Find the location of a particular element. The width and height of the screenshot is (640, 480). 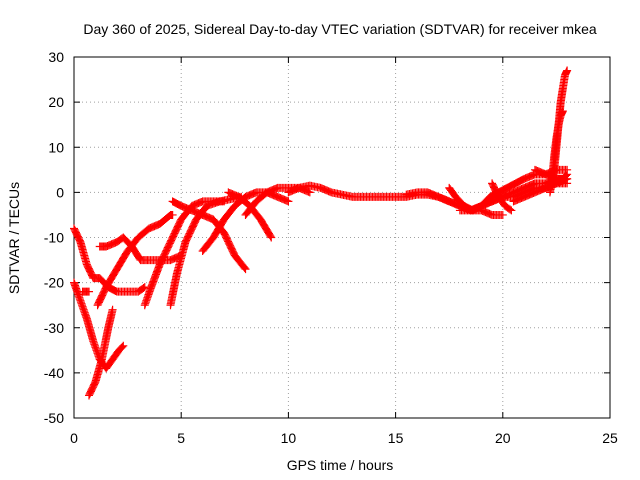

series-arc1-markers is located at coordinates (109, 260).